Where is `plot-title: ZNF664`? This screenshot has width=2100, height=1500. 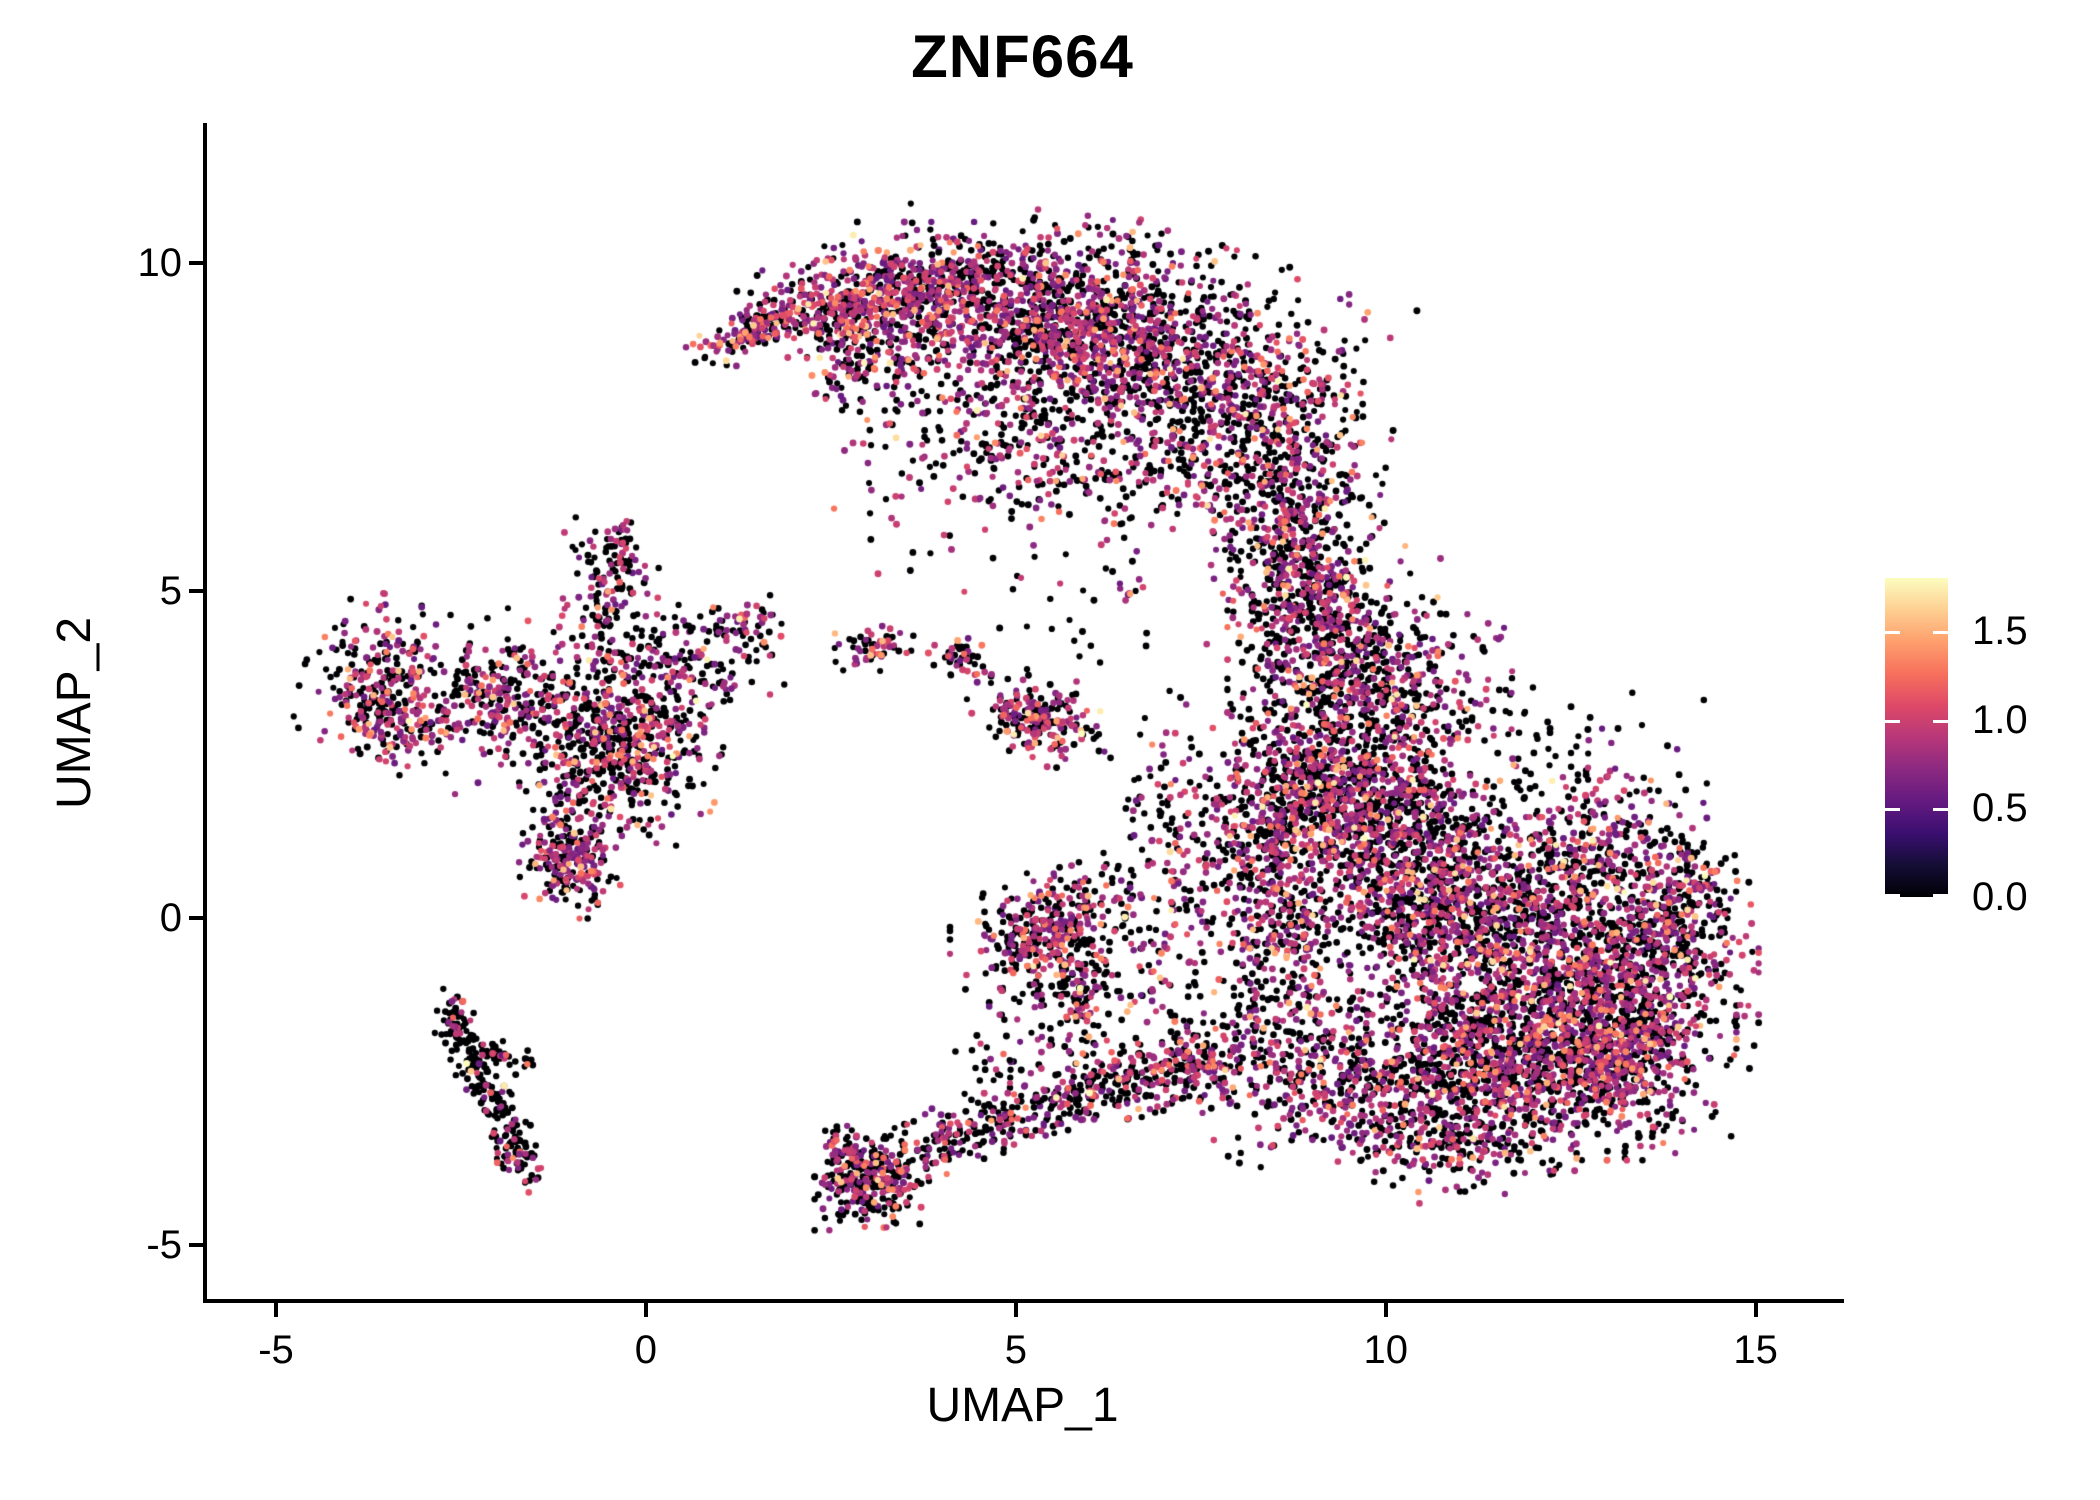 plot-title: ZNF664 is located at coordinates (1022, 56).